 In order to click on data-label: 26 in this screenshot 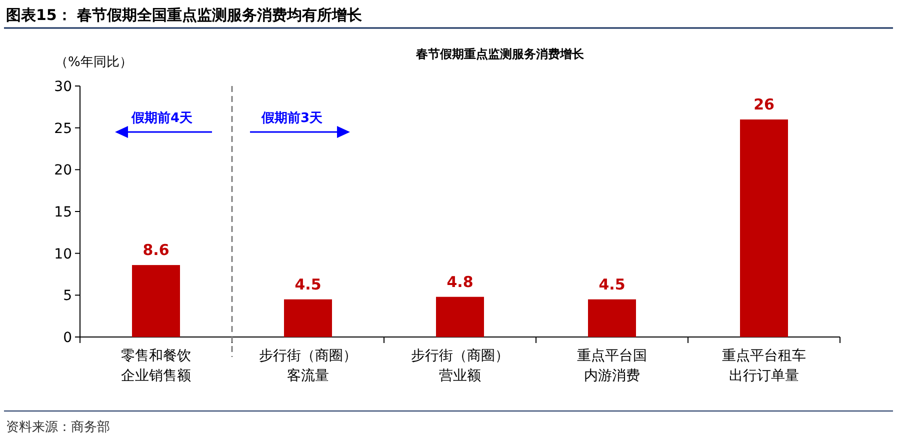, I will do `click(764, 104)`.